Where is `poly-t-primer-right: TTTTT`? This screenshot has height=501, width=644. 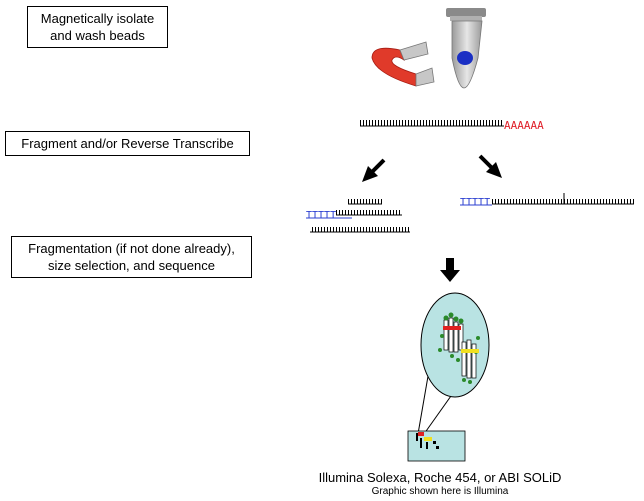 poly-t-primer-right: TTTTT is located at coordinates (475, 202).